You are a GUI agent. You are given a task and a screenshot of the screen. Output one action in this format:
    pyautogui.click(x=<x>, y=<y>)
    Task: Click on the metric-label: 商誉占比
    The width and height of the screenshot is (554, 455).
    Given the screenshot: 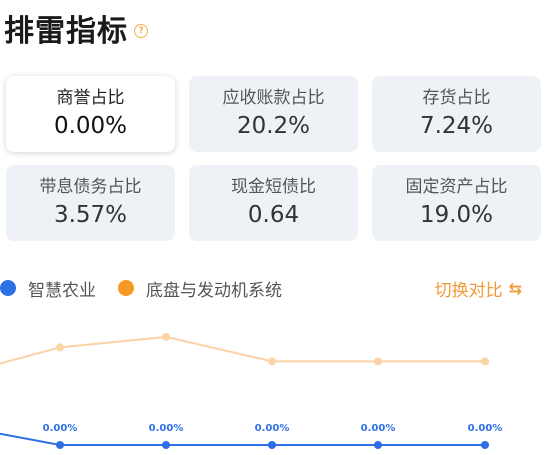 What is the action you would take?
    pyautogui.click(x=90, y=98)
    